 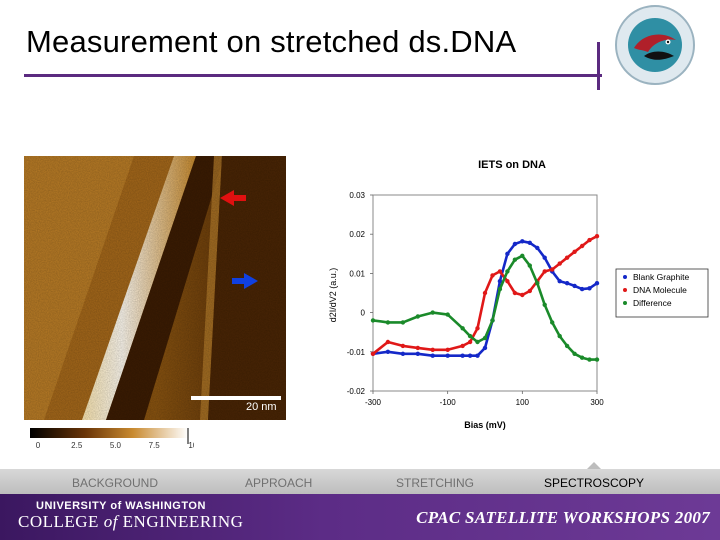 I want to click on active-nav-pointer, so click(x=594, y=466).